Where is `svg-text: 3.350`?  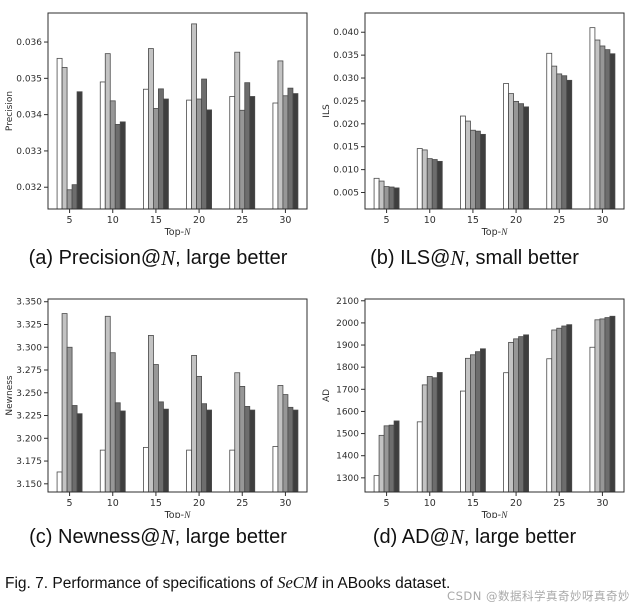 svg-text: 3.350 is located at coordinates (29, 303).